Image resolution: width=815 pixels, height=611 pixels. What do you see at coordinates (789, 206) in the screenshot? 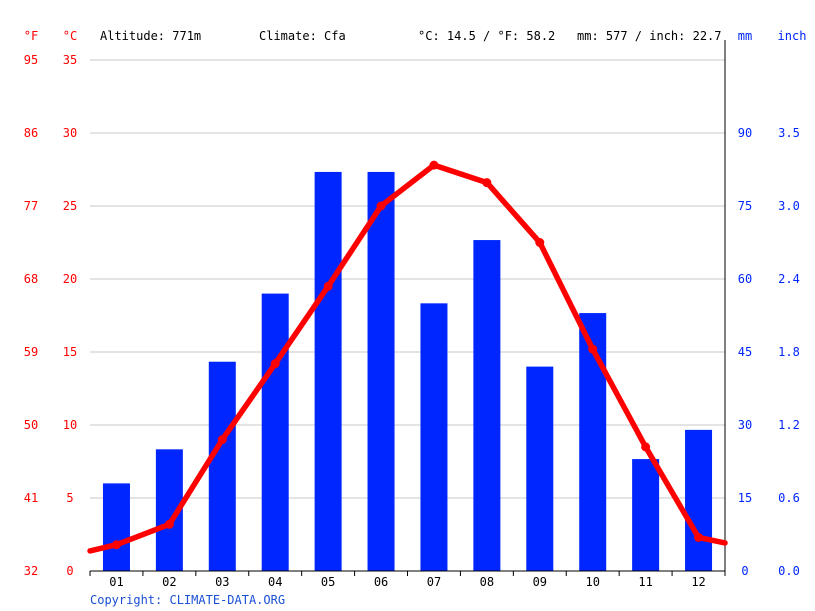
I see `inch-tick-label: 3.0` at bounding box center [789, 206].